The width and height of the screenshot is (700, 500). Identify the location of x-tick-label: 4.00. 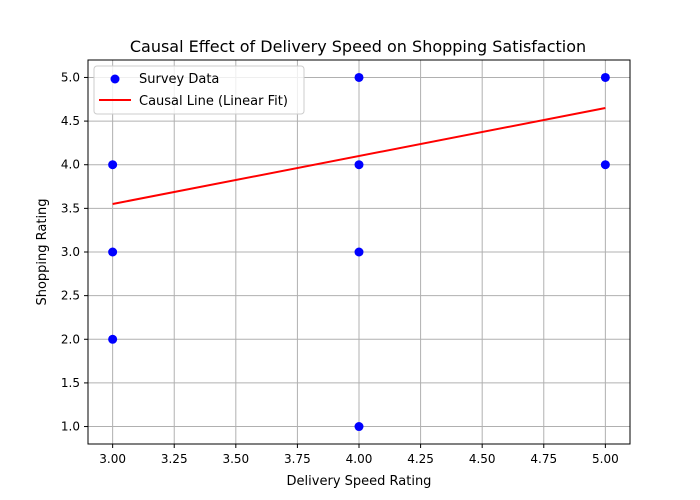
(359, 459).